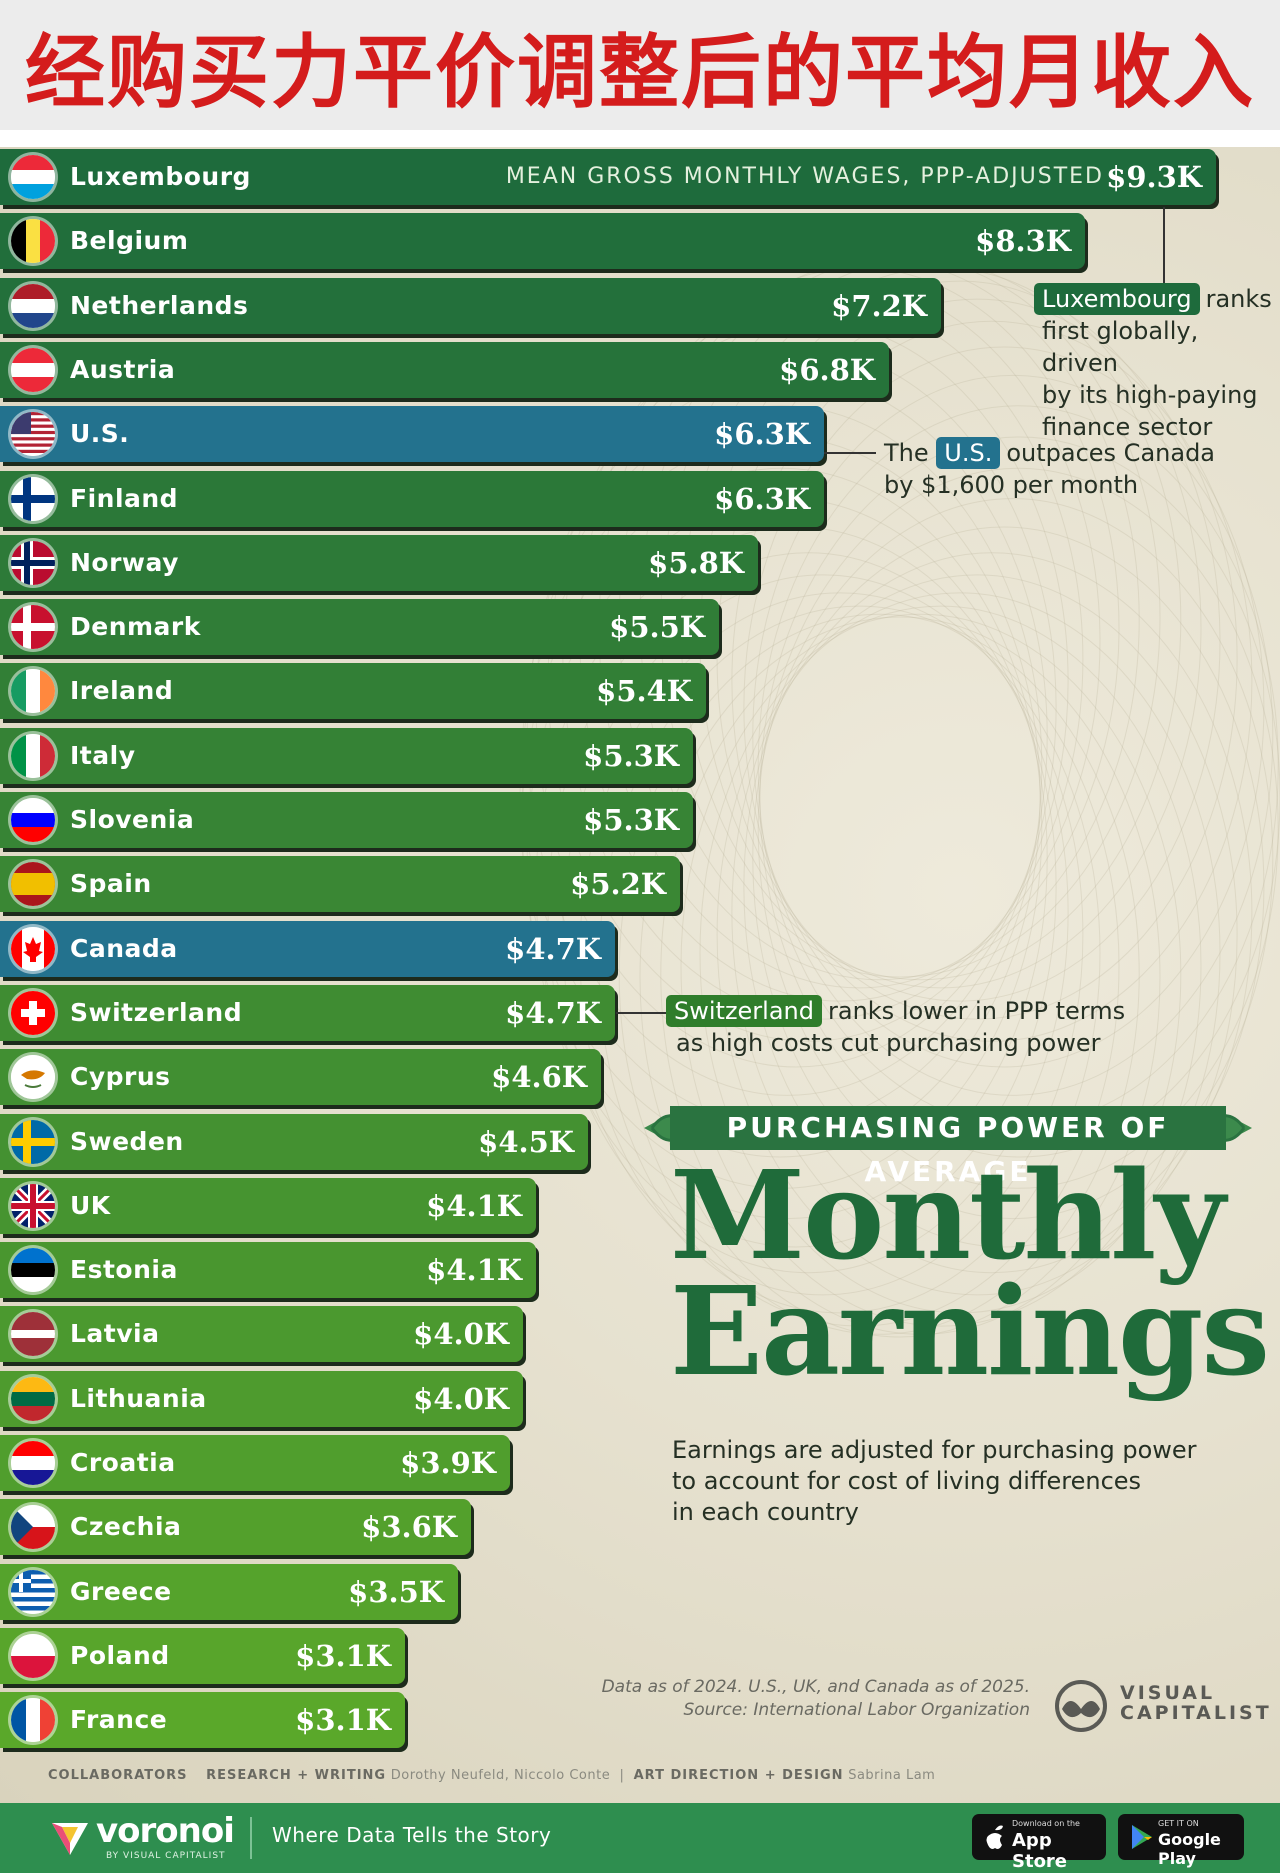 The image size is (1280, 1873). Describe the element at coordinates (121, 1591) in the screenshot. I see `country-label: Greece` at that location.